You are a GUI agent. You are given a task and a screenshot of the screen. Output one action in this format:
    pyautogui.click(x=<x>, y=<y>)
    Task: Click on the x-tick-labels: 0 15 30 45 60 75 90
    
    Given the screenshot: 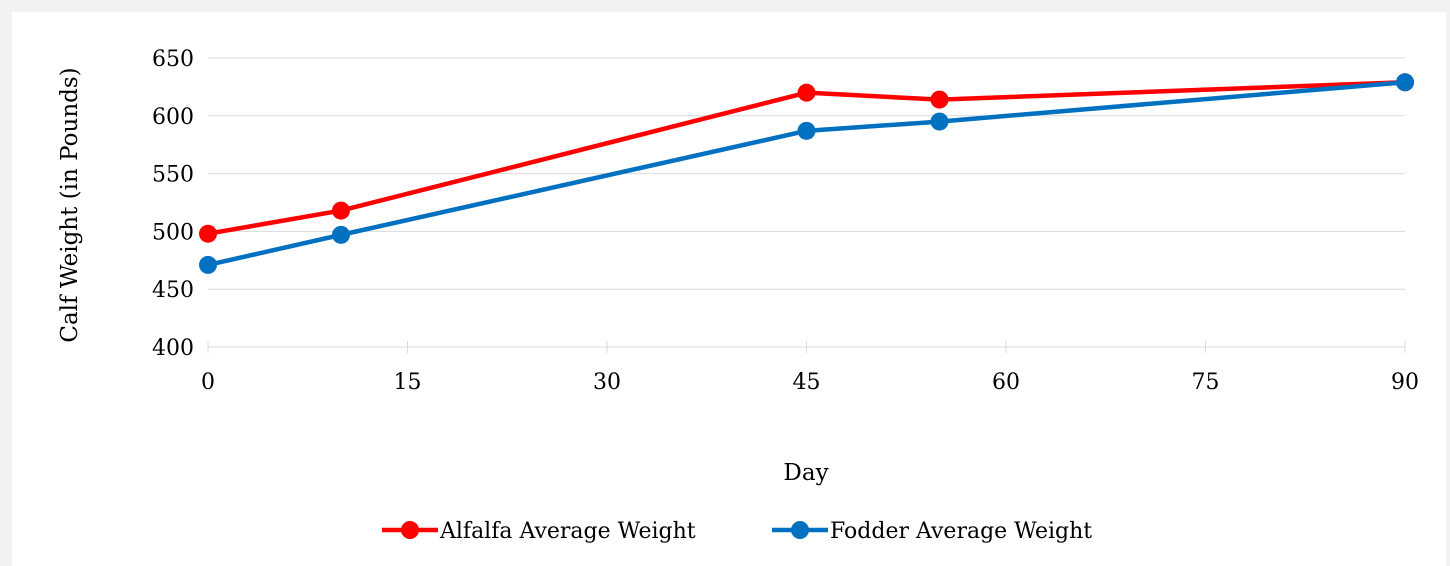 What is the action you would take?
    pyautogui.click(x=810, y=382)
    